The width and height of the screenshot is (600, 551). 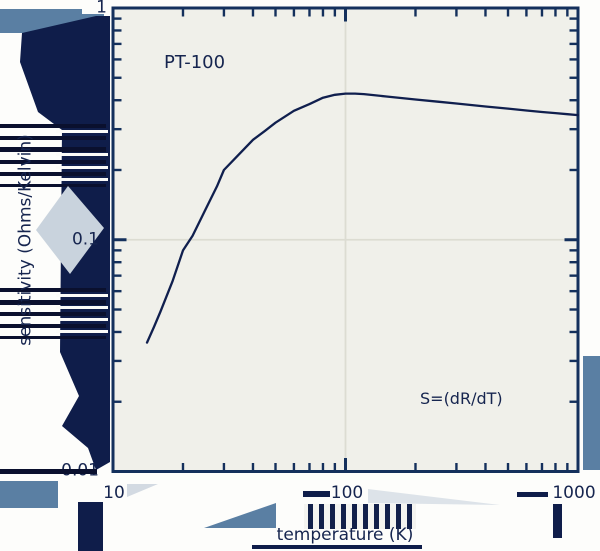 I want to click on x-axis-label: temperature (K), so click(x=345, y=535).